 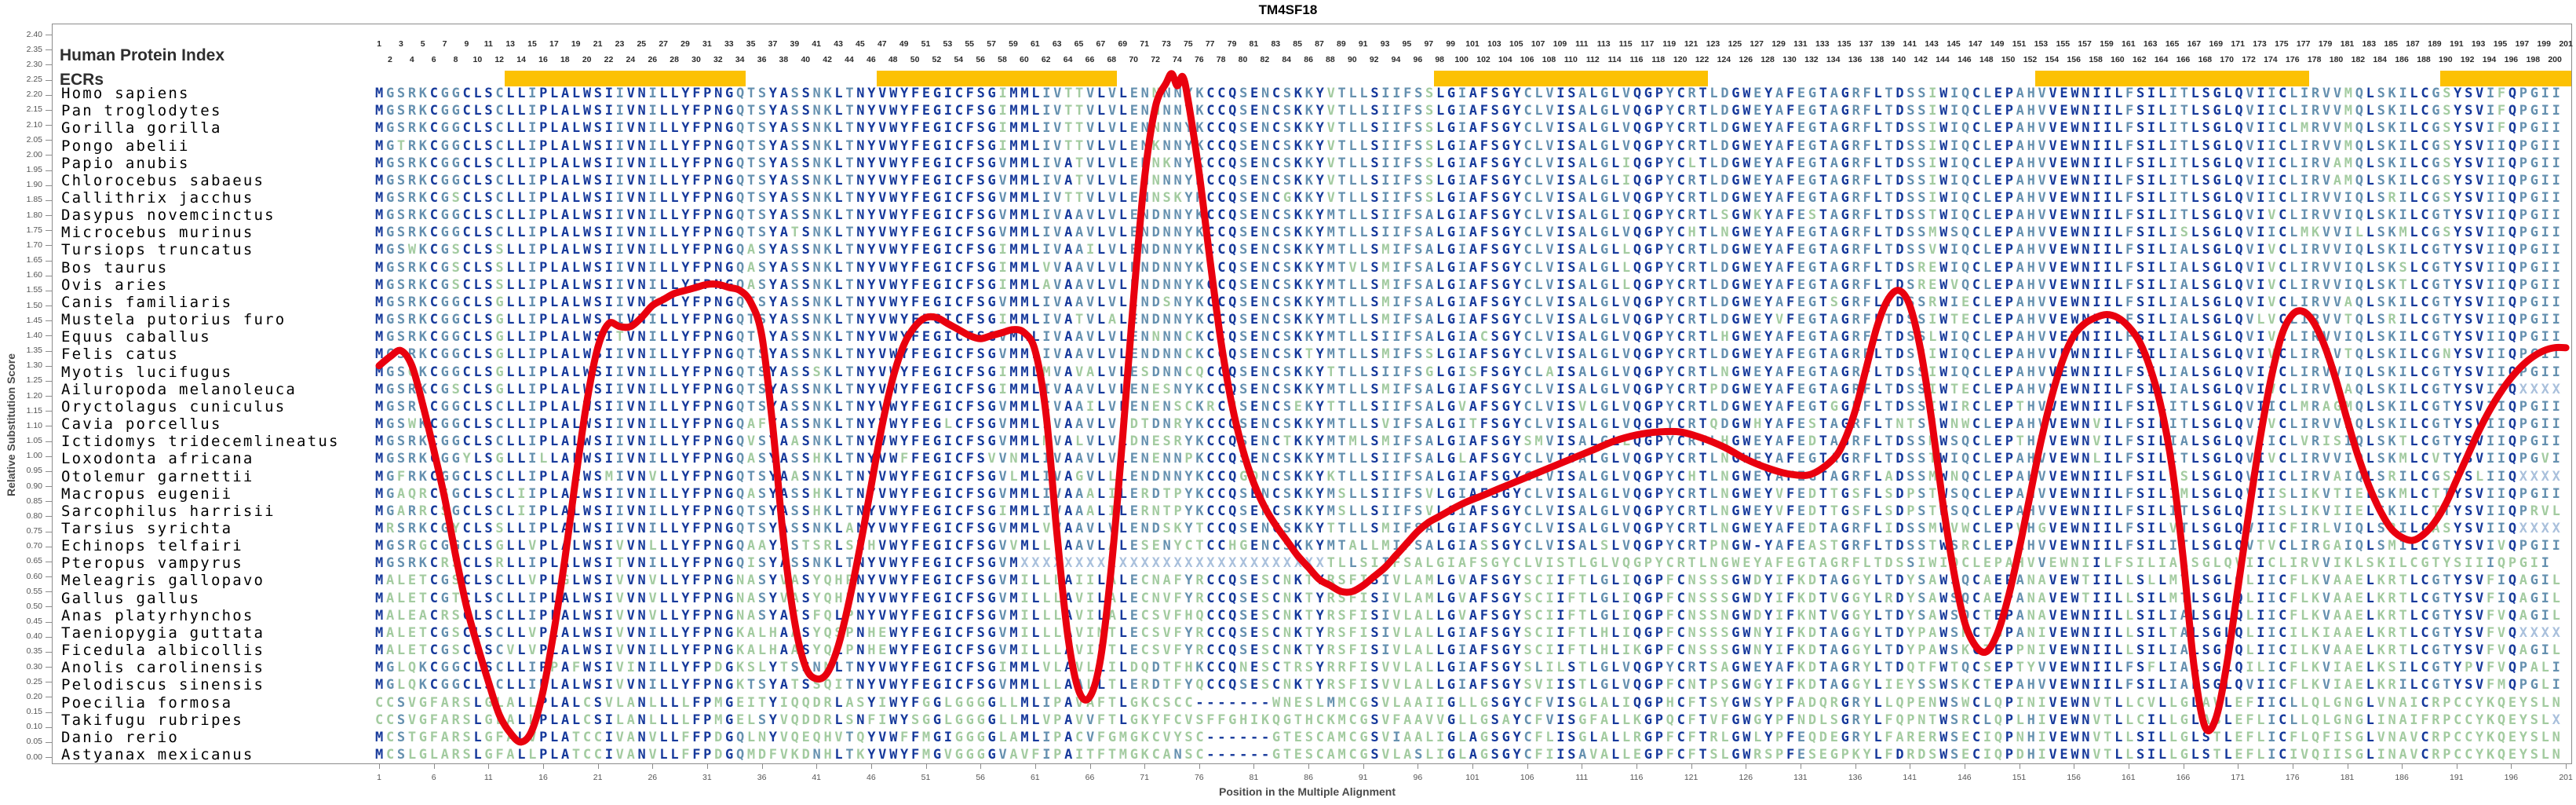 I want to click on species-name: Gorilla gorilla, so click(x=141, y=128).